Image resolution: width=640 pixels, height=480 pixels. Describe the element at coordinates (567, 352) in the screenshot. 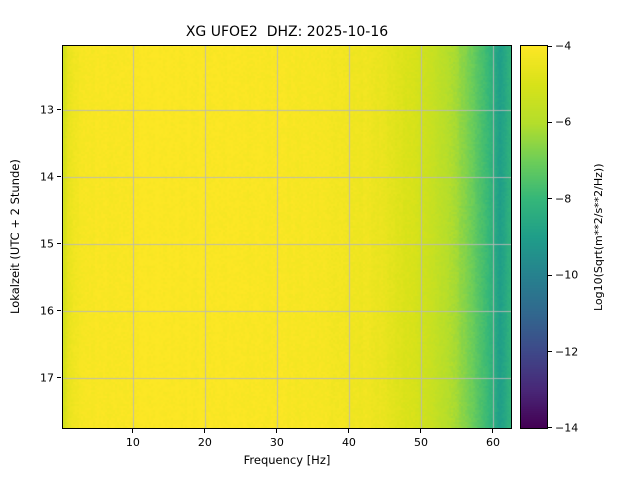

I see `colorbar-tick-label: −12` at that location.